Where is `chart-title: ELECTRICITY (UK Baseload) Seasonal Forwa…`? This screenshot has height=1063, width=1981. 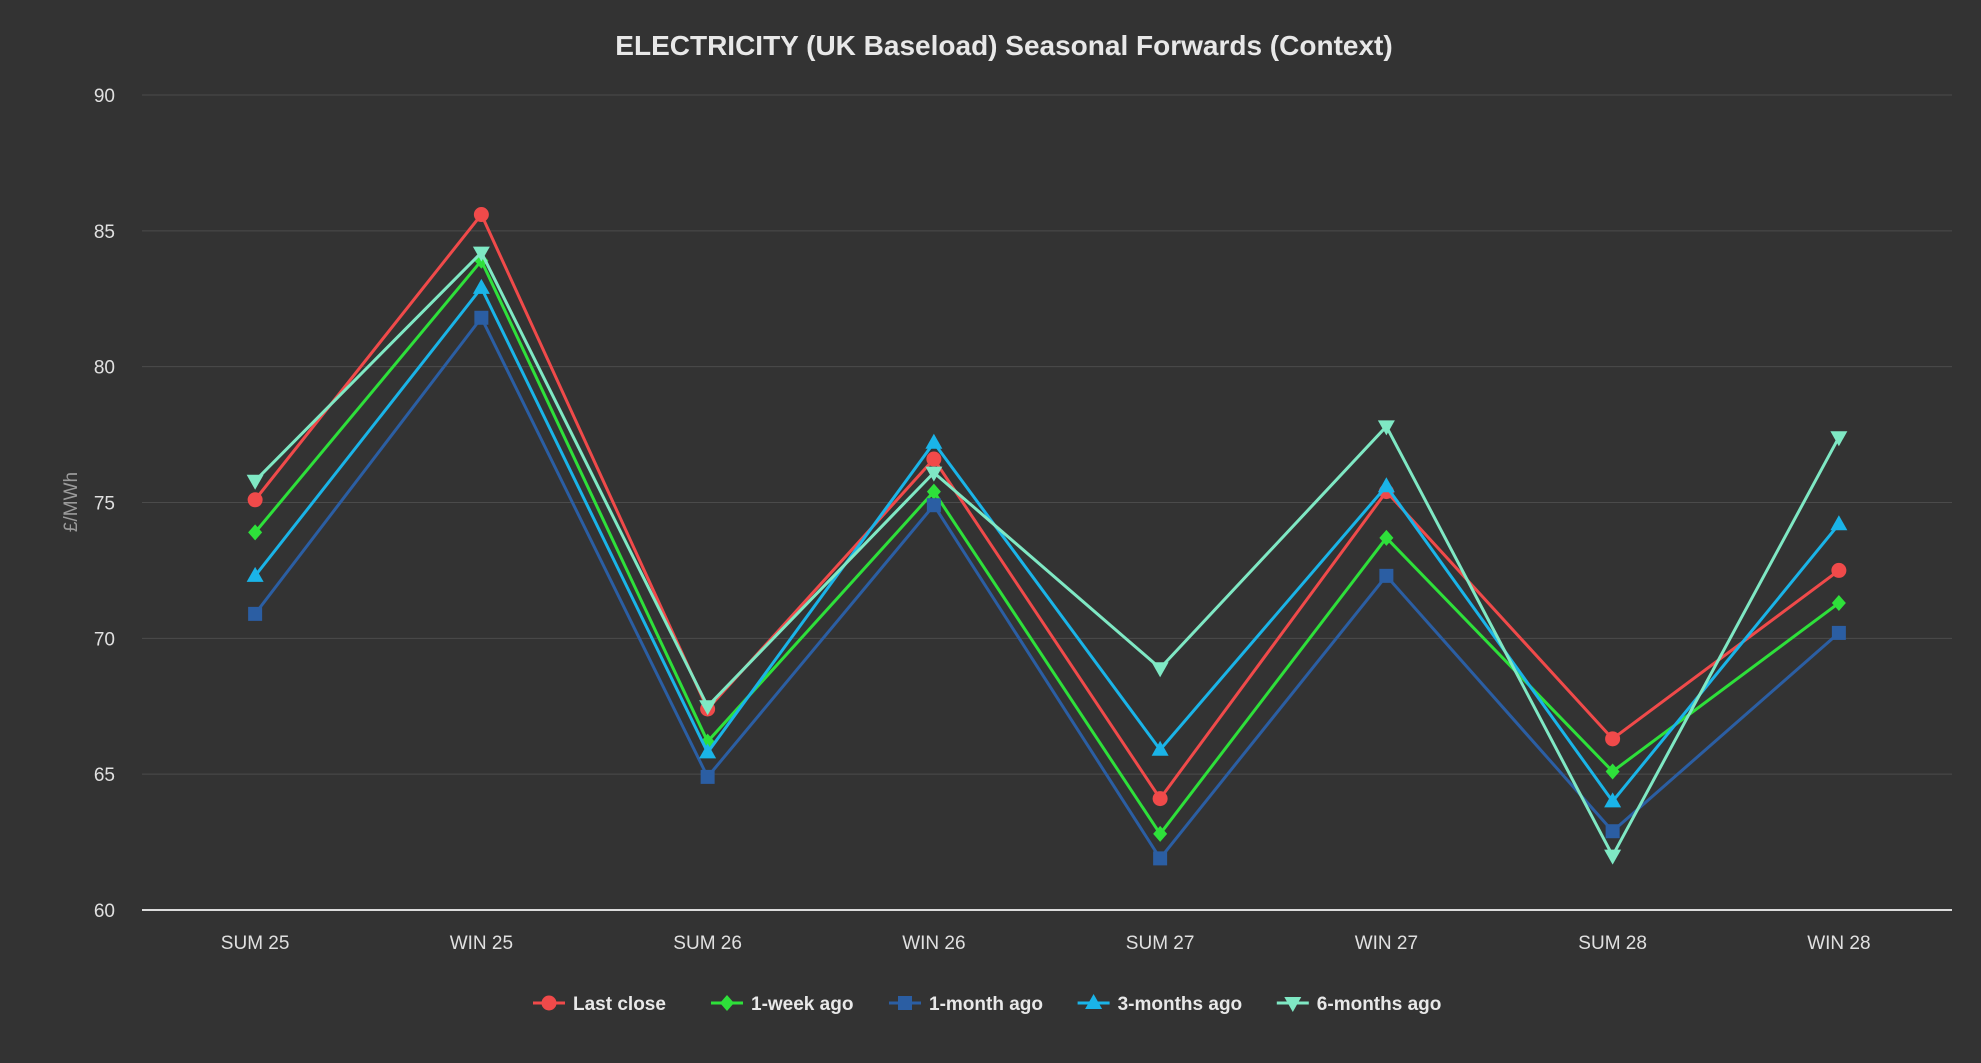 chart-title: ELECTRICITY (UK Baseload) Seasonal Forwa… is located at coordinates (1003, 45).